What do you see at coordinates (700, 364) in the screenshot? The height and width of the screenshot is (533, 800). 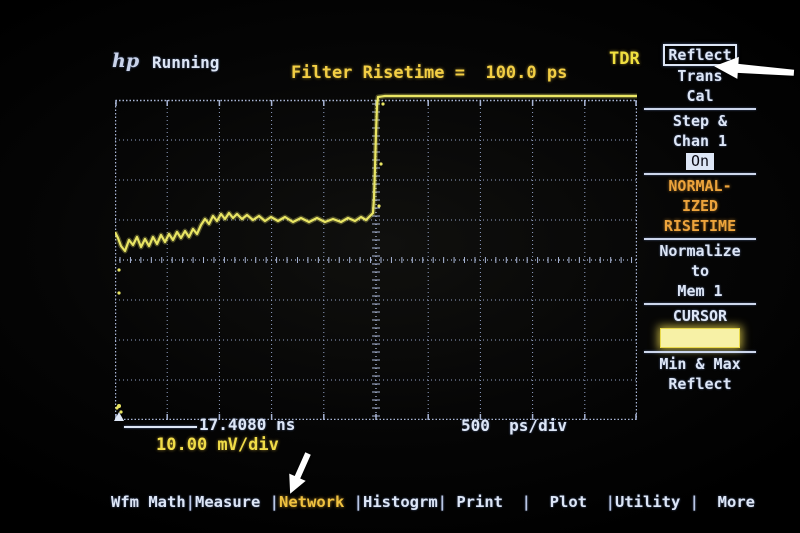 I see `softkey-min-max-reflect-line1: Min & Max` at bounding box center [700, 364].